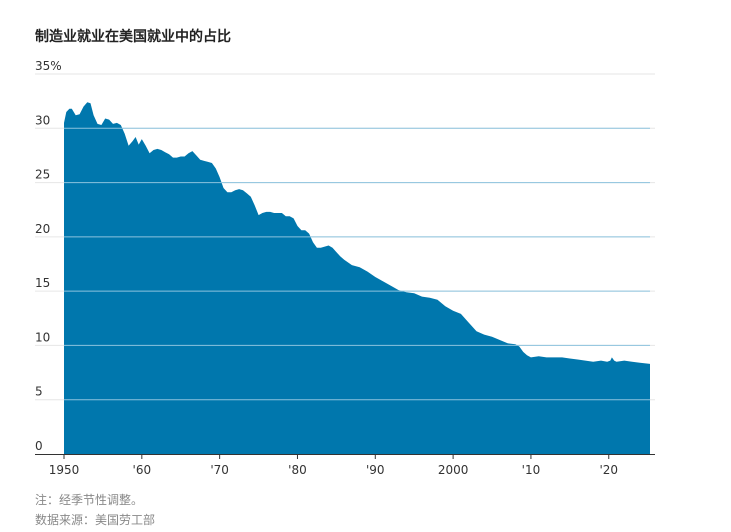 The width and height of the screenshot is (731, 532). I want to click on y-tick-label: 0, so click(39, 446).